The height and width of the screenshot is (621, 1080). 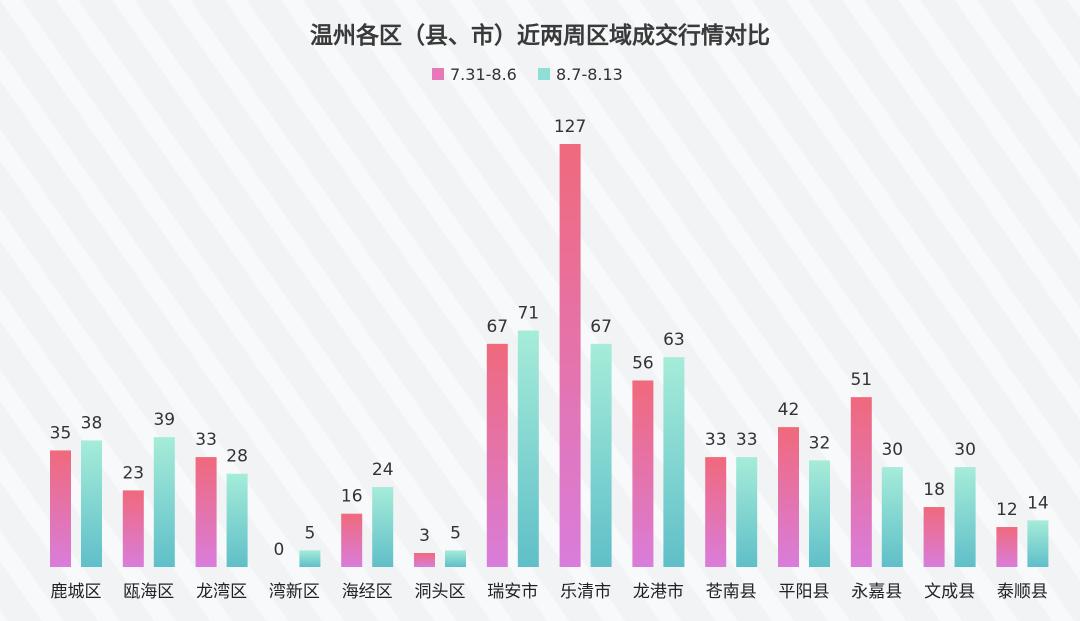 I want to click on category-label-1: 鹿城区, so click(x=76, y=592).